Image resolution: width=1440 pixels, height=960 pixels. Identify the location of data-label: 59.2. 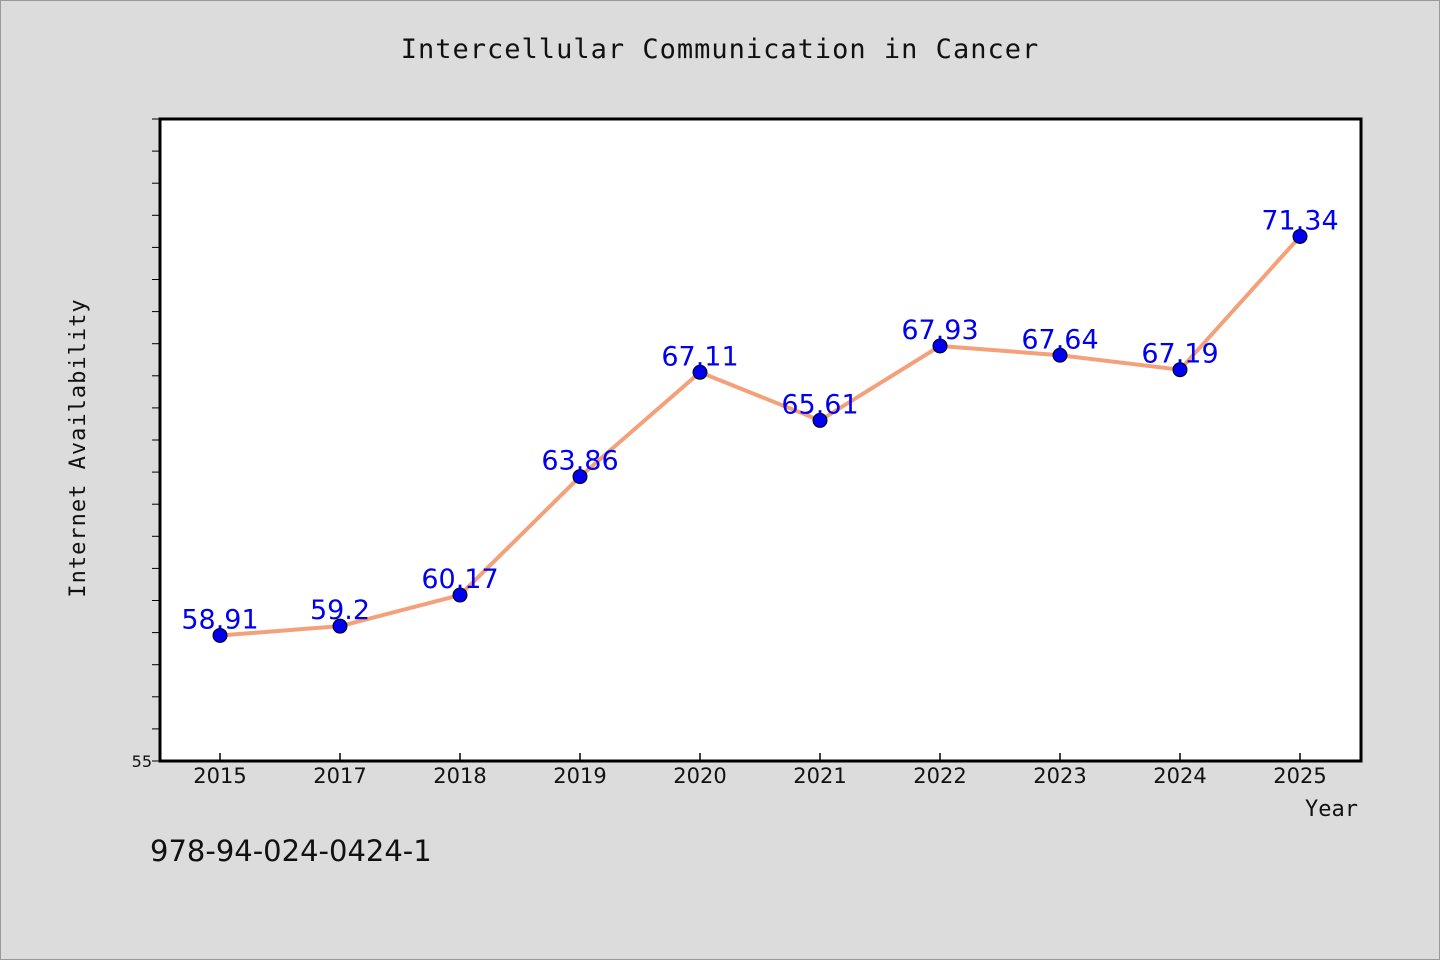
(340, 610).